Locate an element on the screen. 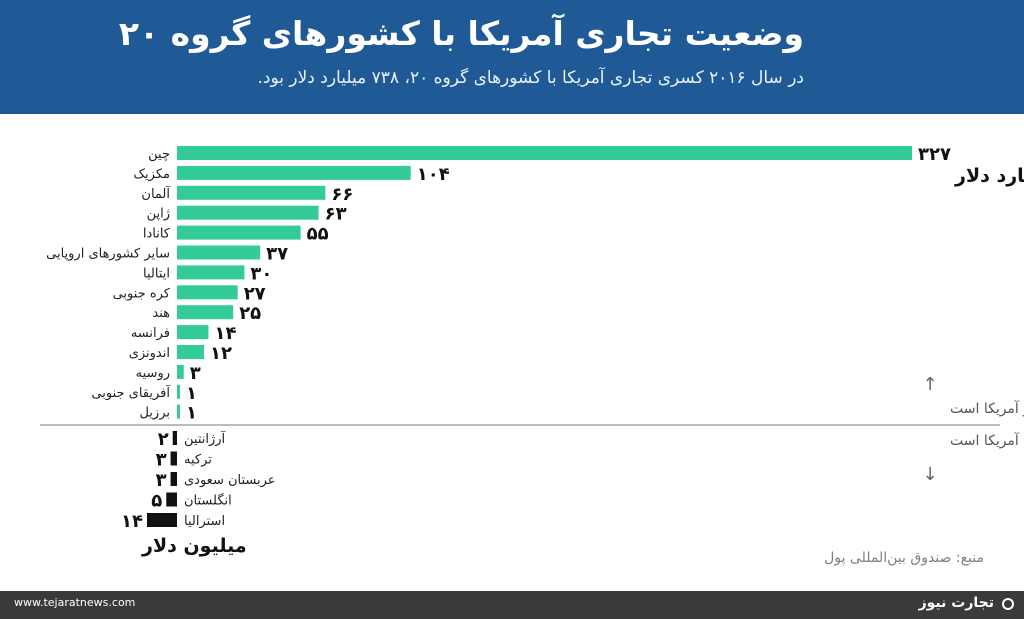 The width and height of the screenshot is (1024, 619). surplus-value-label: ۵۵ is located at coordinates (318, 234).